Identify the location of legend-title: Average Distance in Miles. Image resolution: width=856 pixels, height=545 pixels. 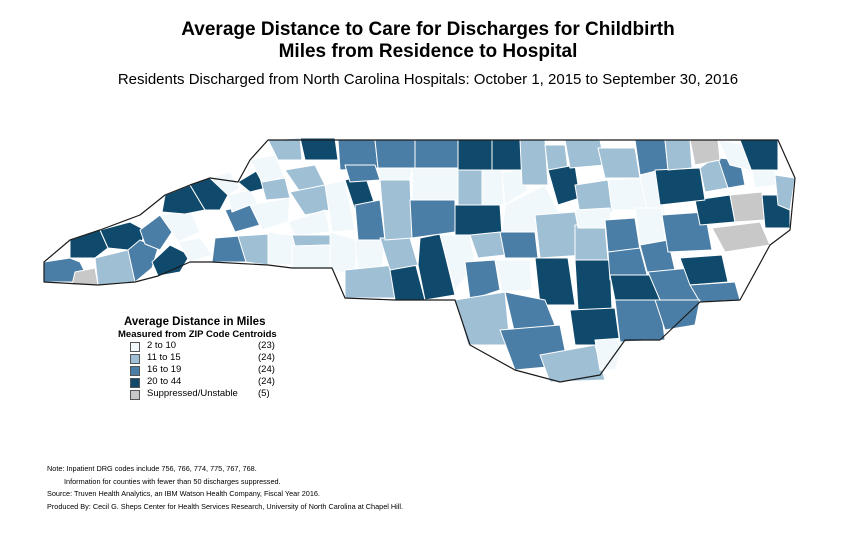
(195, 322).